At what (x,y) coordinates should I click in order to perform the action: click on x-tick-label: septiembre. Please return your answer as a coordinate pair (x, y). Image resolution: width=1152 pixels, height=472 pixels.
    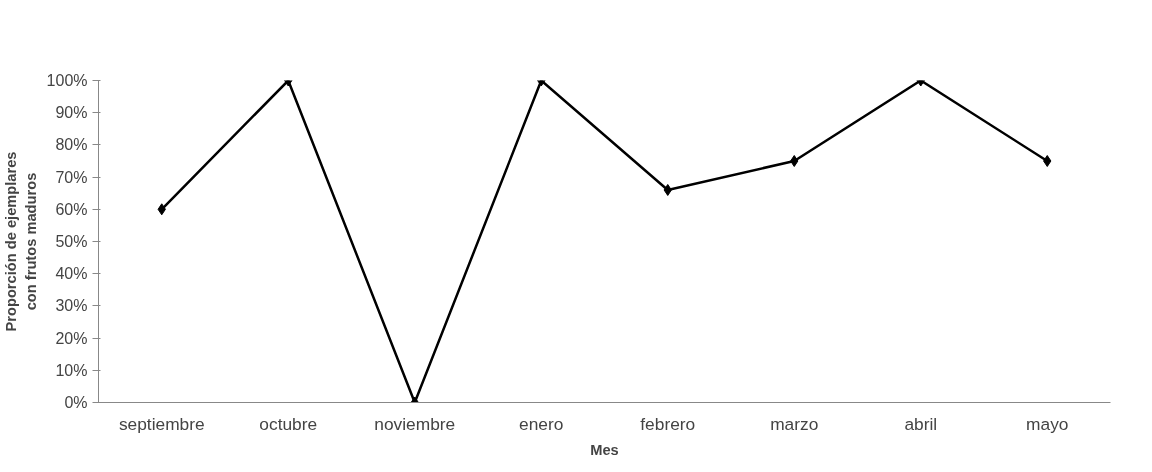
    Looking at the image, I should click on (161, 423).